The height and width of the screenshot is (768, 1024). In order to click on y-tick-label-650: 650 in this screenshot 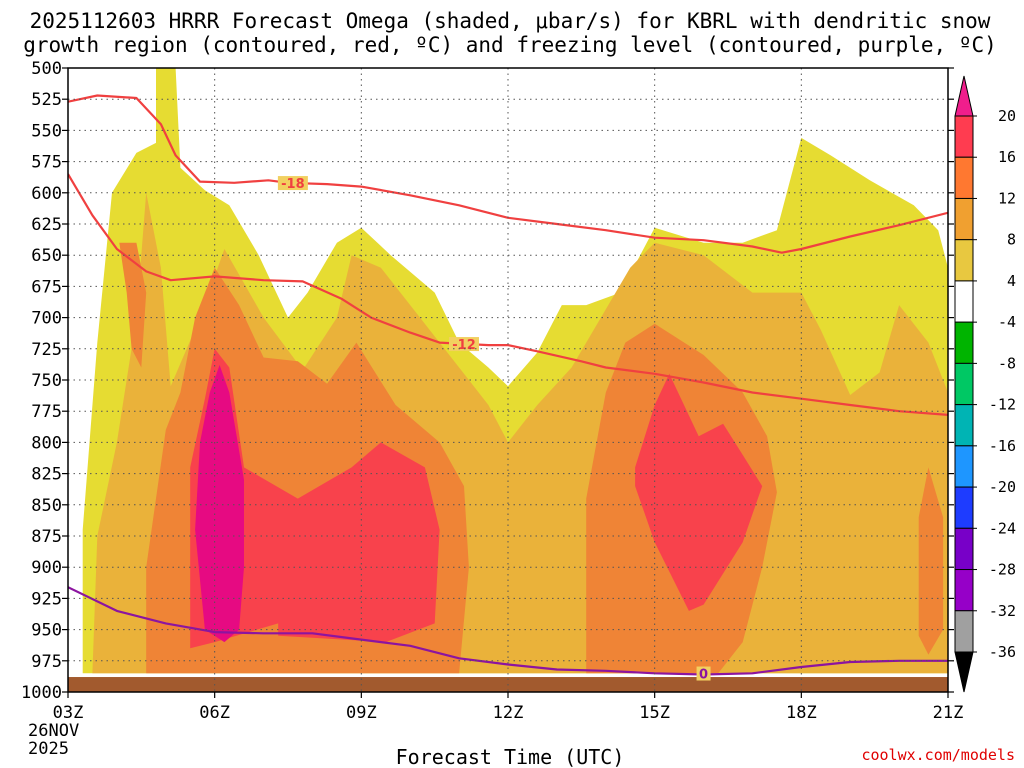, I will do `click(46, 256)`.